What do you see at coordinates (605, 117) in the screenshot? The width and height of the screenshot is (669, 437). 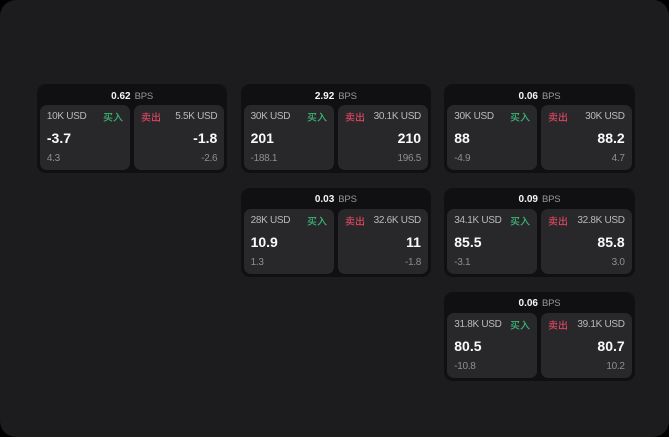 I see `sell-amount-label: 30K USD` at bounding box center [605, 117].